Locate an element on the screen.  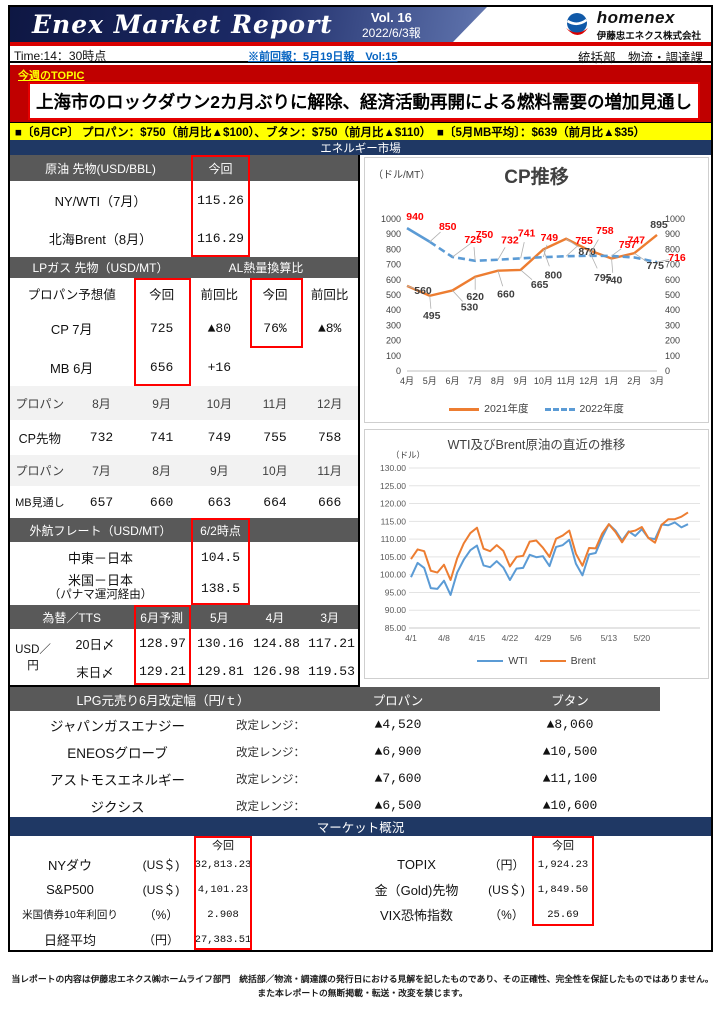
svg-text: 500 is located at coordinates (672, 295).